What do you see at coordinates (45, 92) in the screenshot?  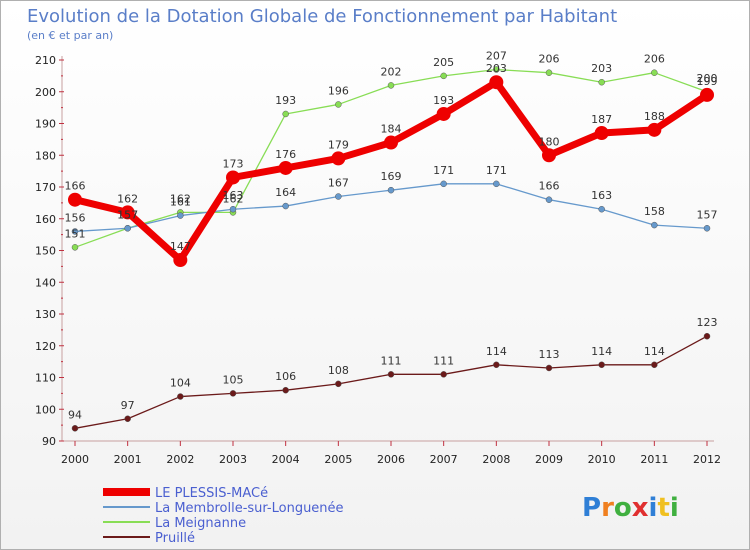 I see `y-tick-label: 200` at bounding box center [45, 92].